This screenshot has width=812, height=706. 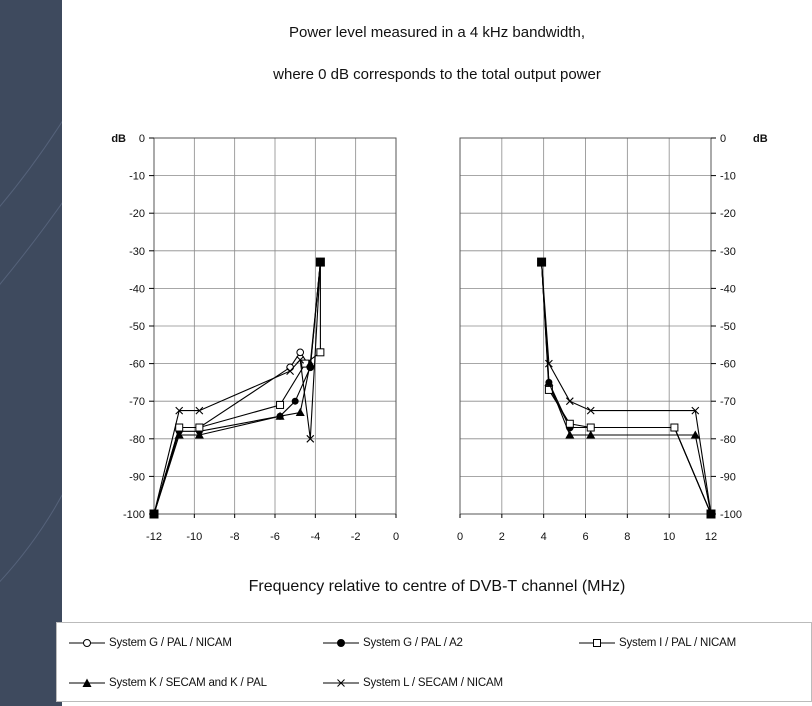 I want to click on x-tick-label-left: -8, so click(x=235, y=537).